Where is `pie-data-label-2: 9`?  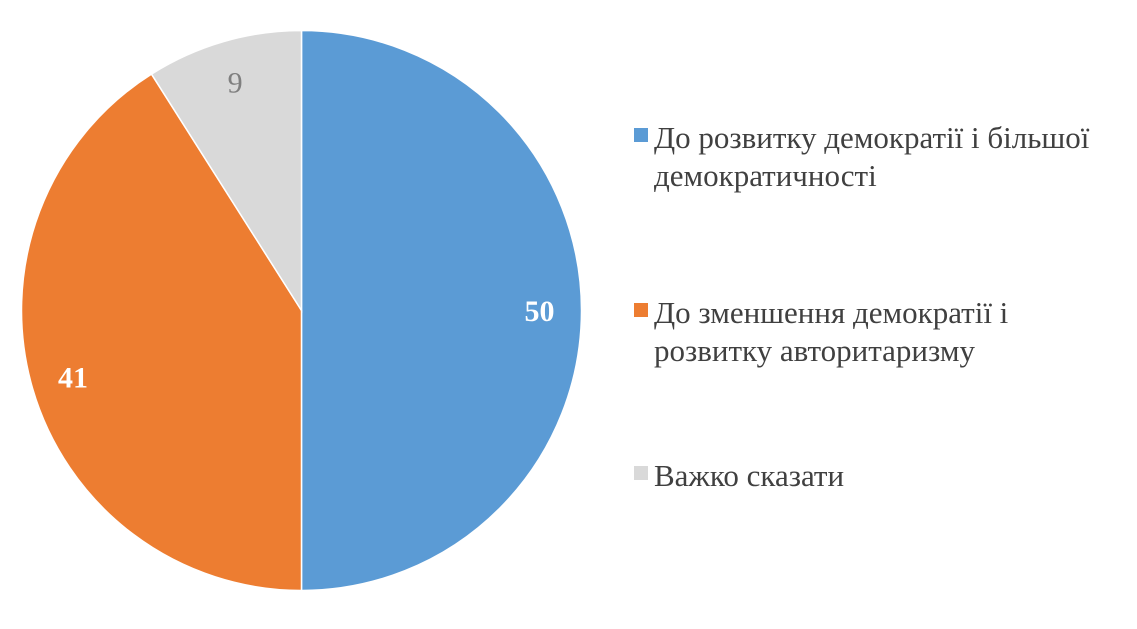
pie-data-label-2: 9 is located at coordinates (235, 82).